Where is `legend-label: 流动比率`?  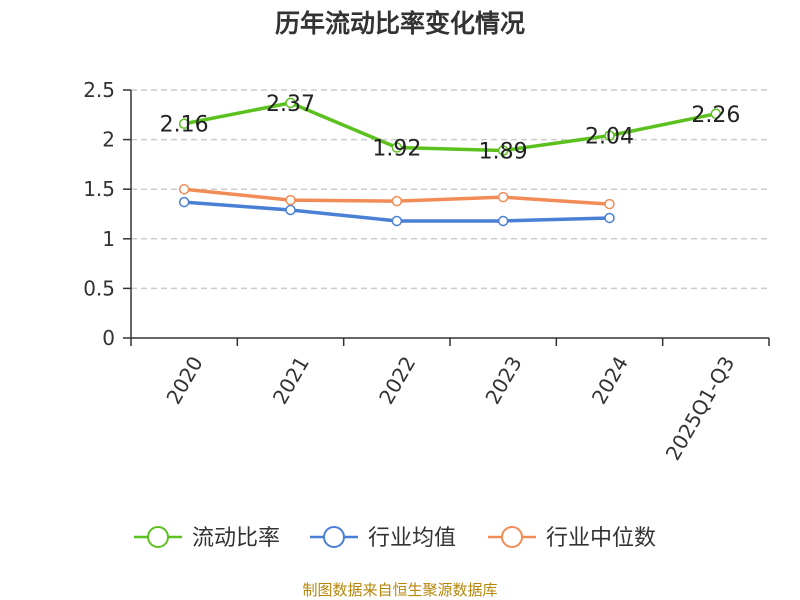 legend-label: 流动比率 is located at coordinates (236, 538).